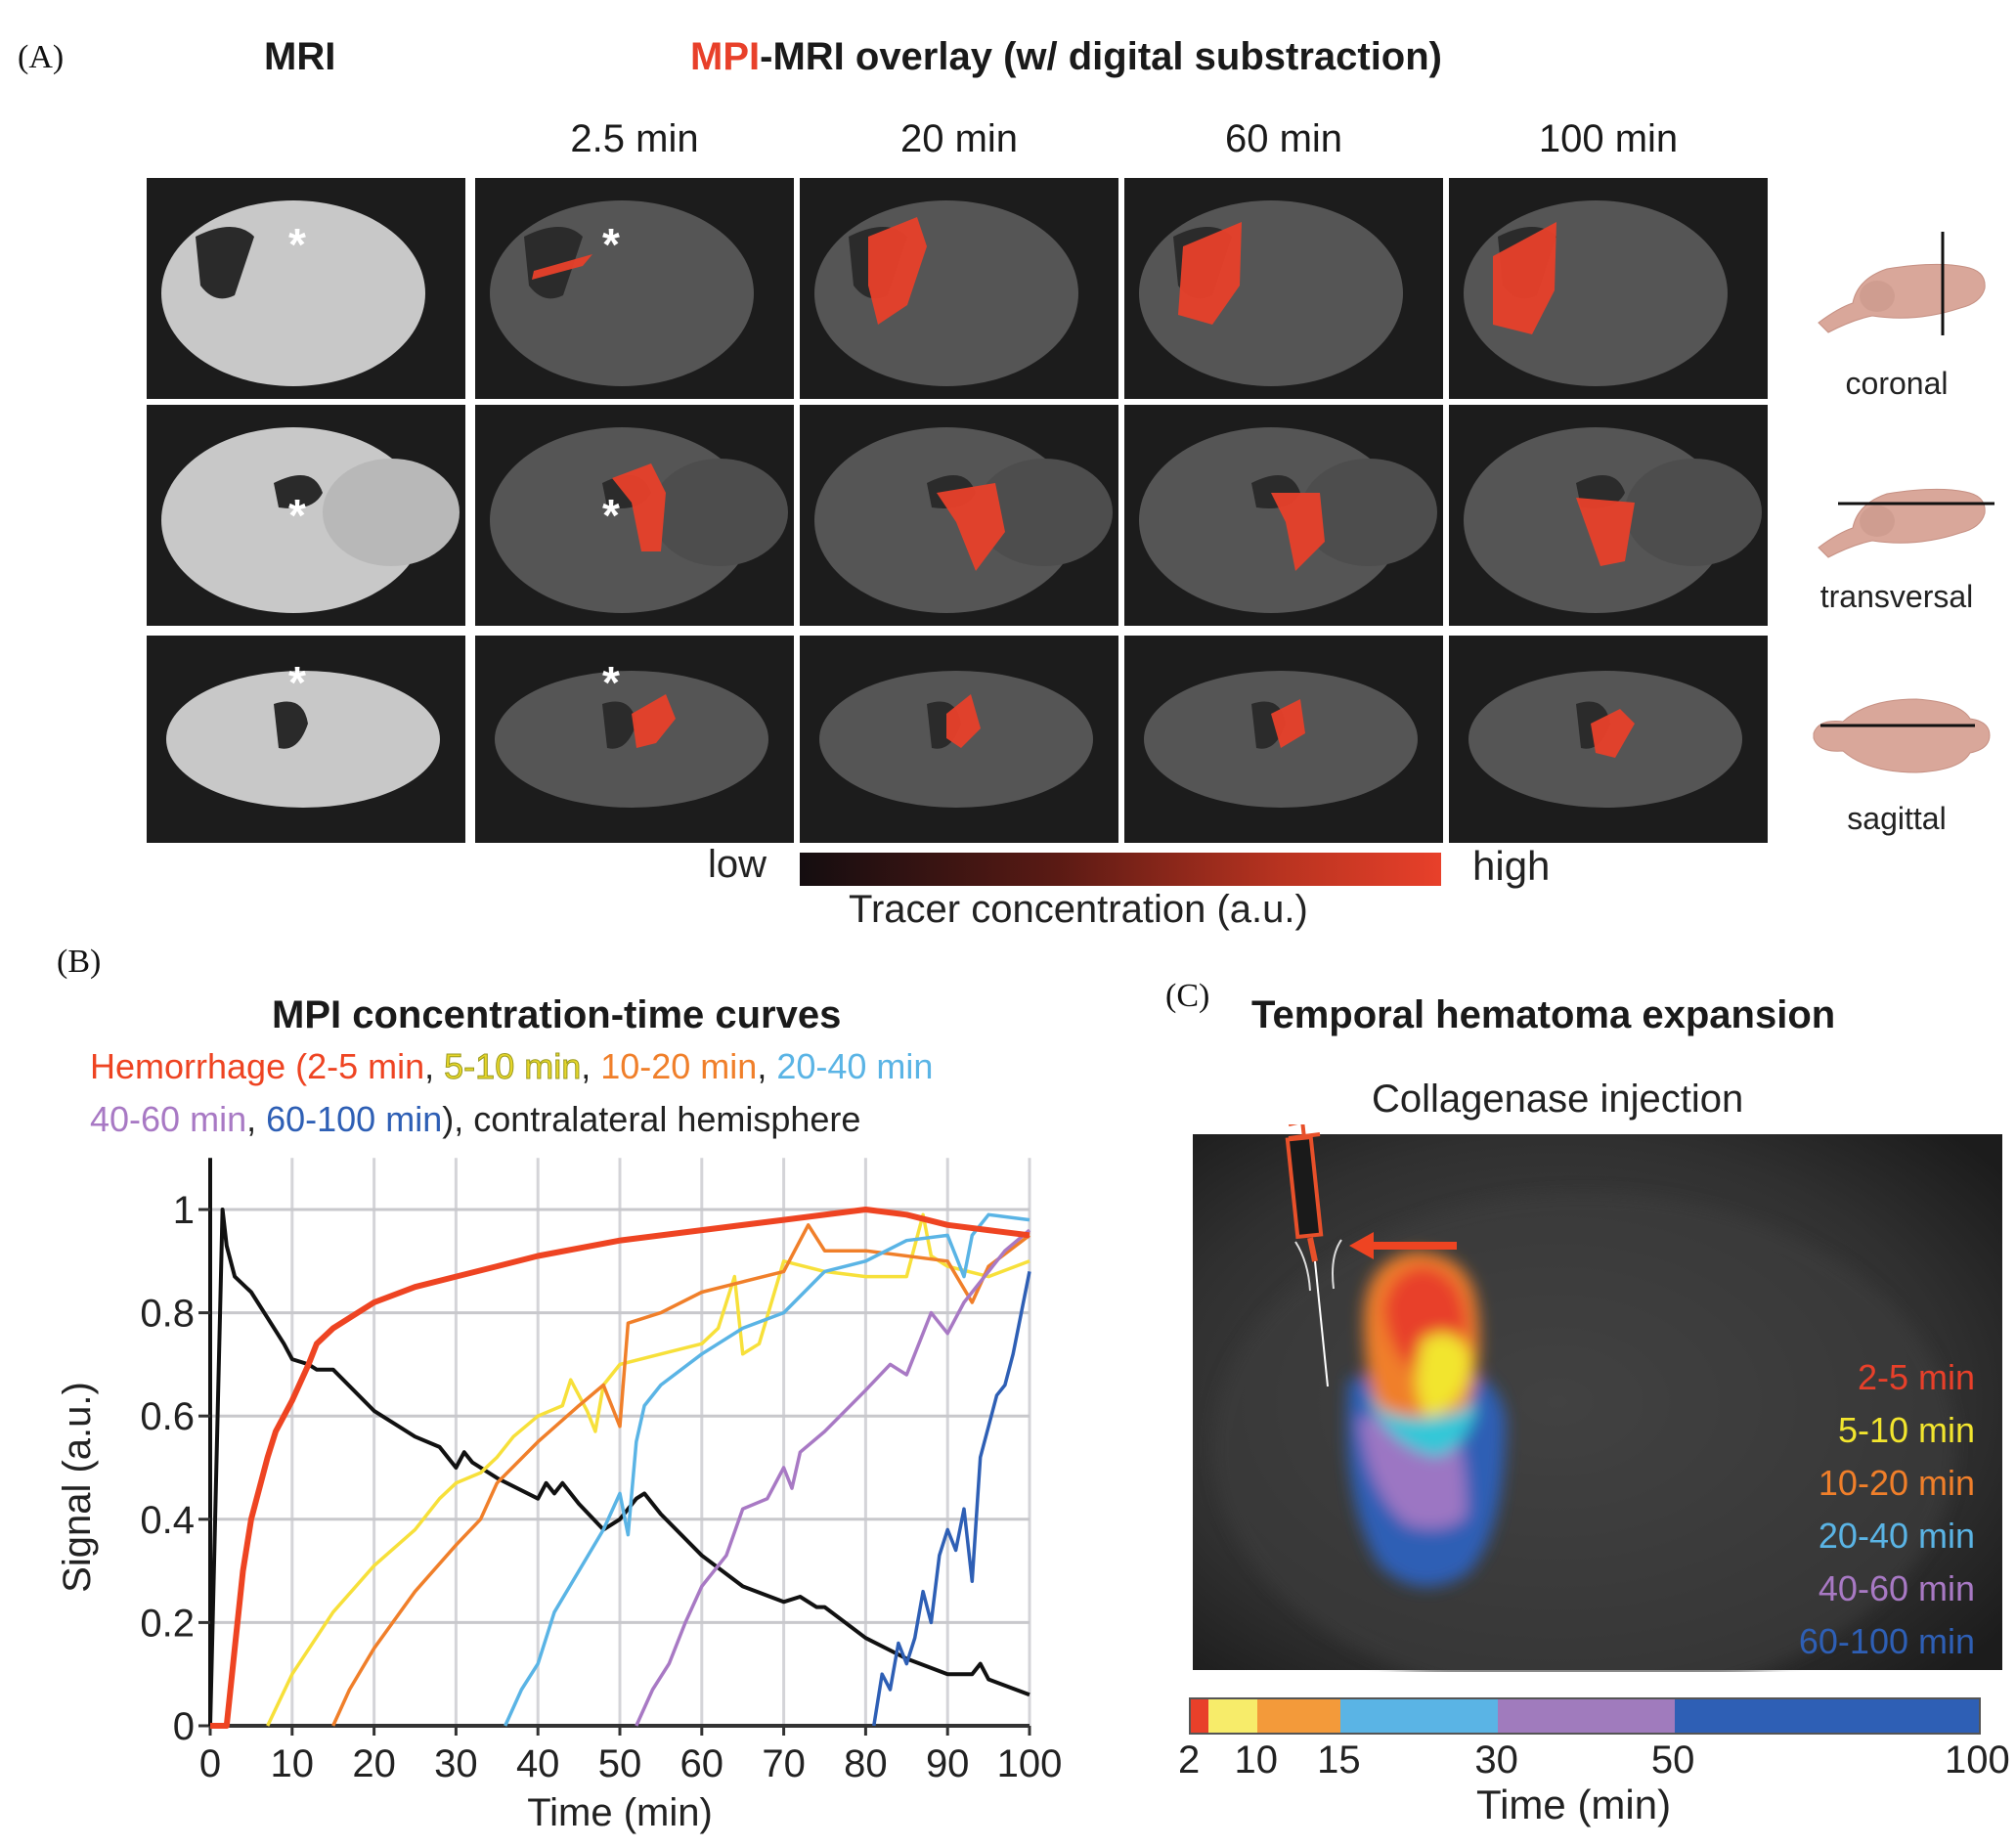 Image resolution: width=2016 pixels, height=1848 pixels. I want to click on hematoma-map, so click(1426, 1419).